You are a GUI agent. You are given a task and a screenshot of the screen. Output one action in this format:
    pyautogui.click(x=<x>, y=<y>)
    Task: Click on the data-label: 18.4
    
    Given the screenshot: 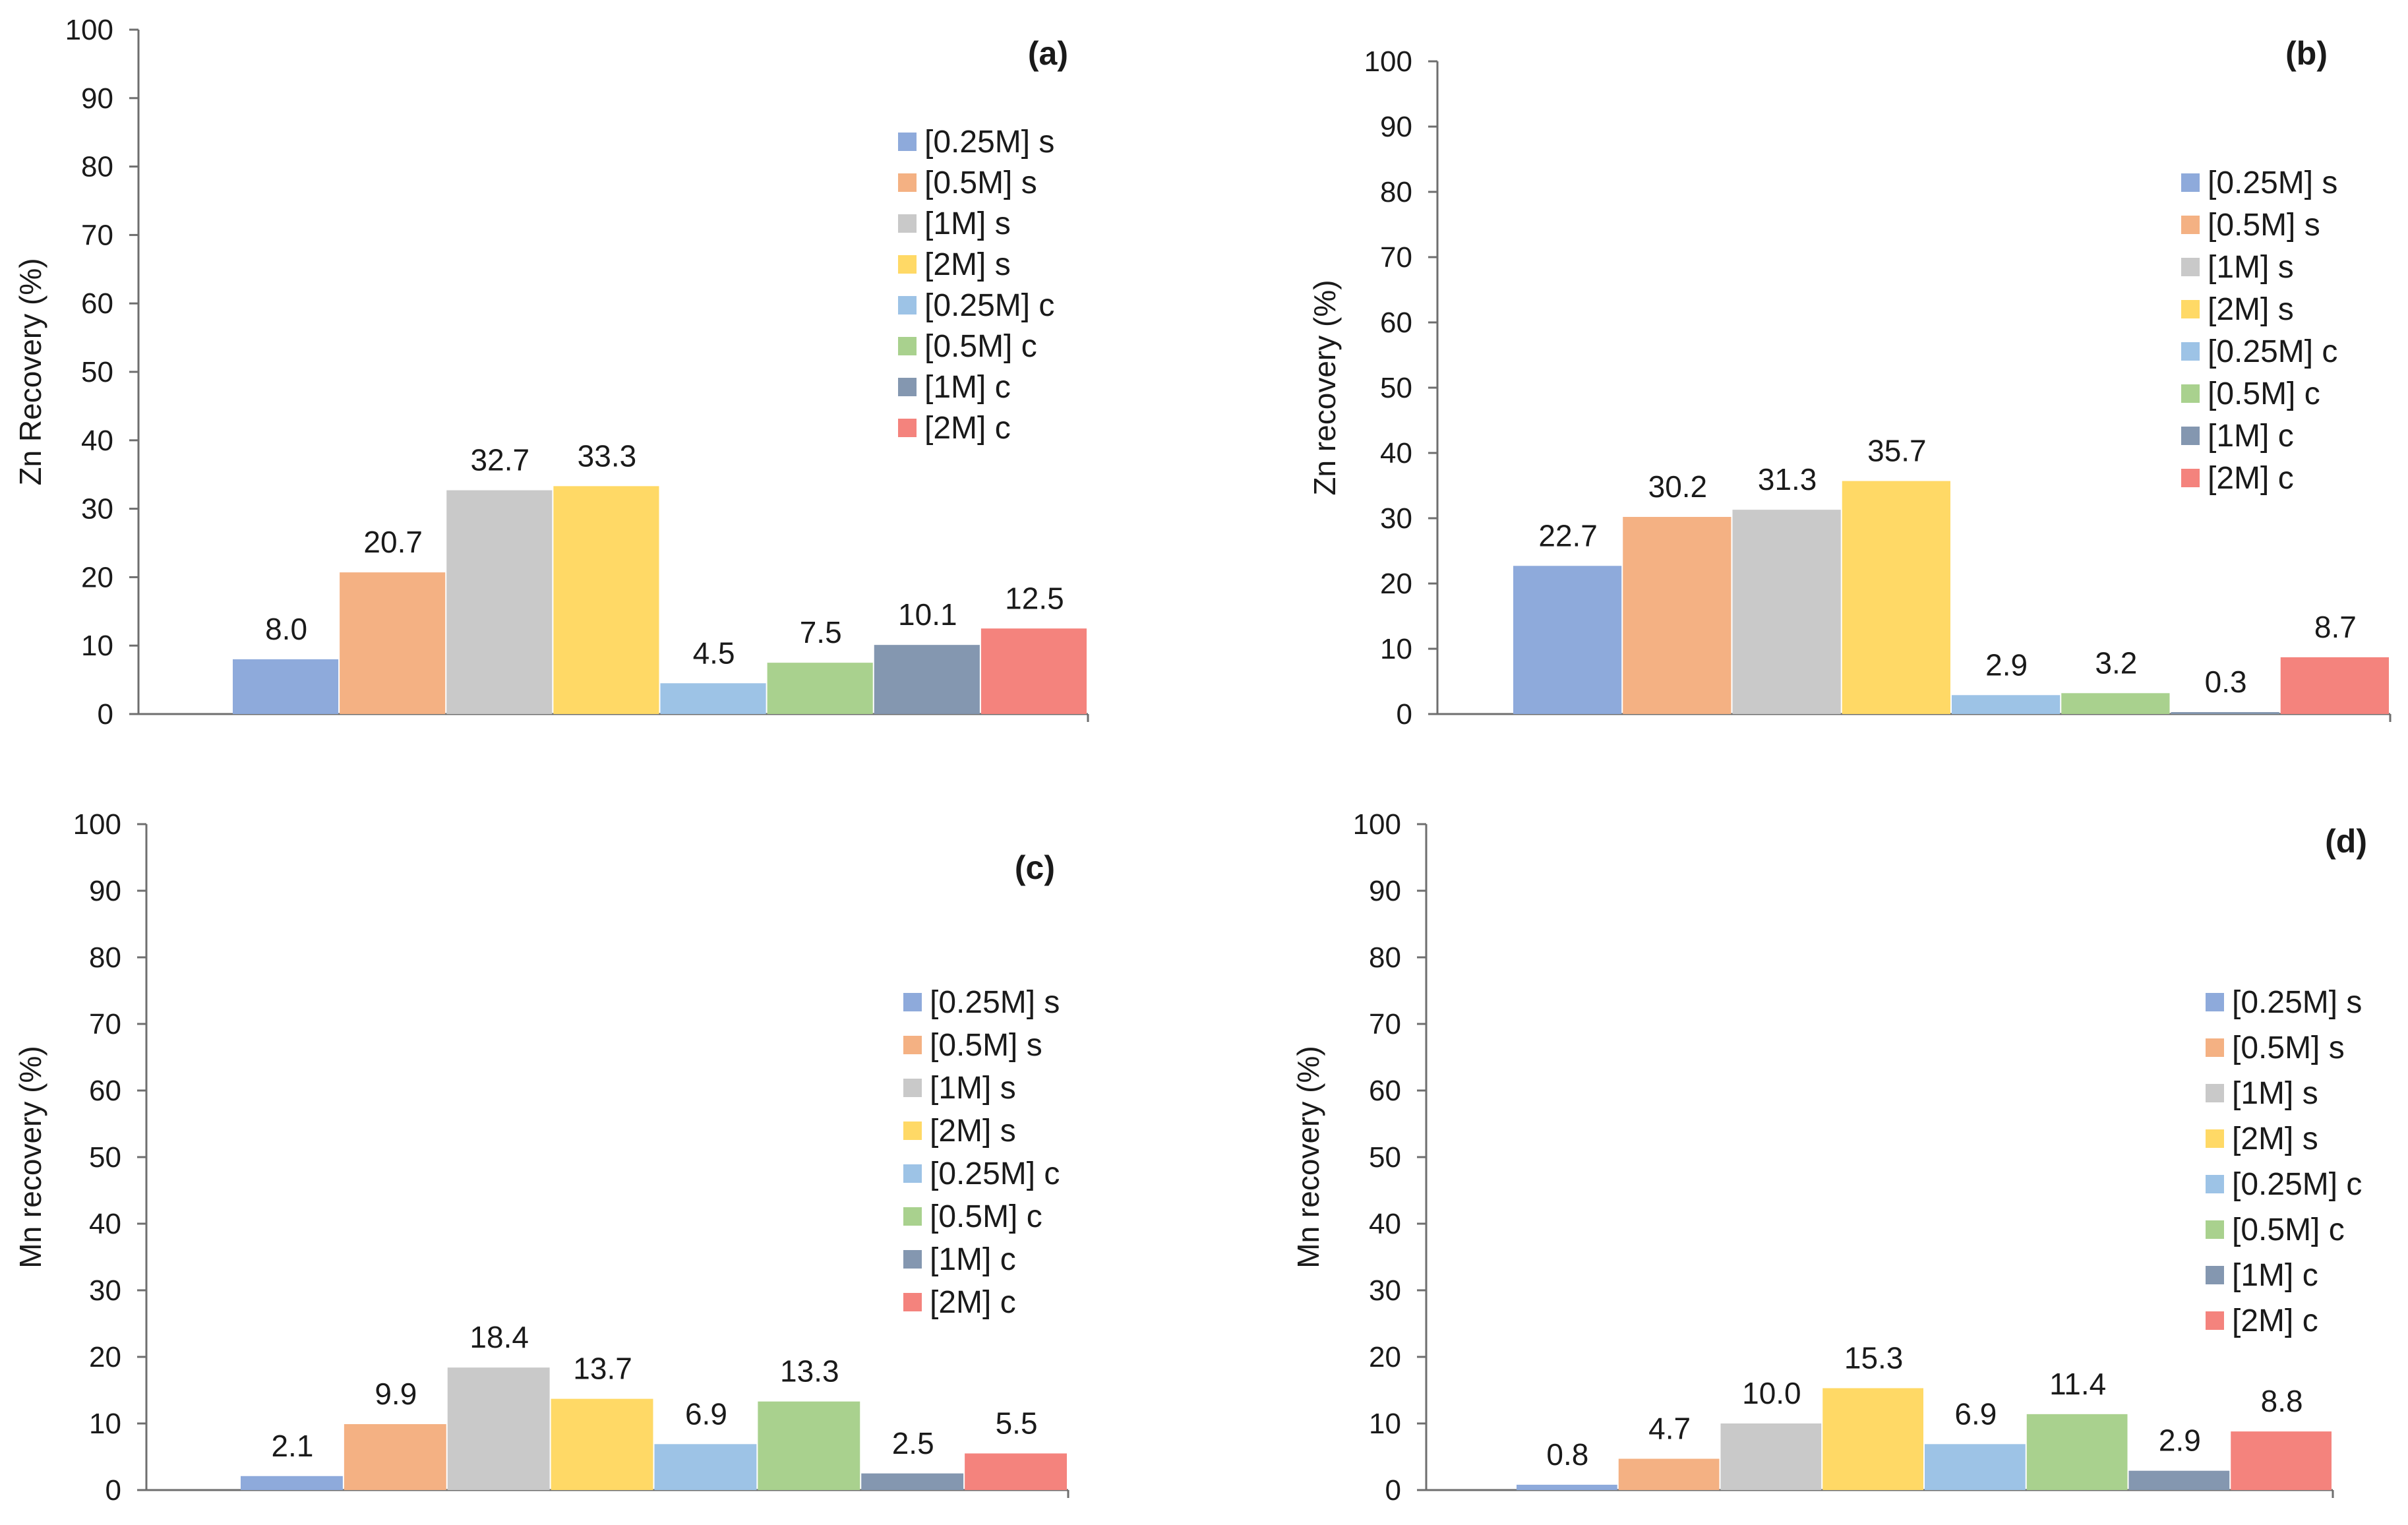 What is the action you would take?
    pyautogui.click(x=499, y=1337)
    